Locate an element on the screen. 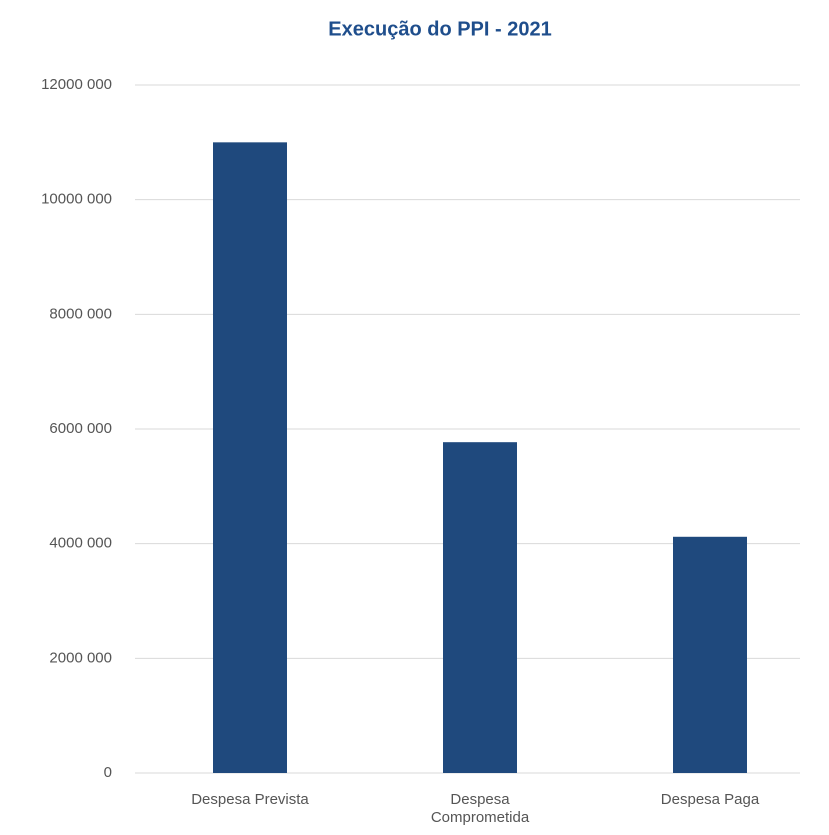 This screenshot has width=829, height=835. y-tick-label: 0 is located at coordinates (108, 772).